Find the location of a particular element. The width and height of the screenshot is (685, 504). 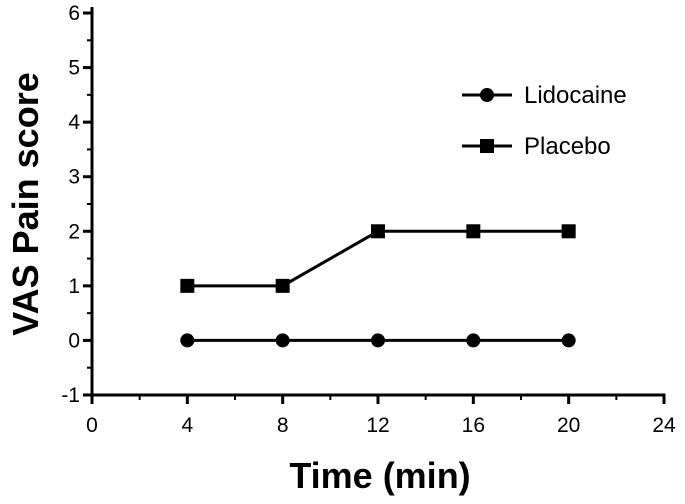

series-line is located at coordinates (378, 258).